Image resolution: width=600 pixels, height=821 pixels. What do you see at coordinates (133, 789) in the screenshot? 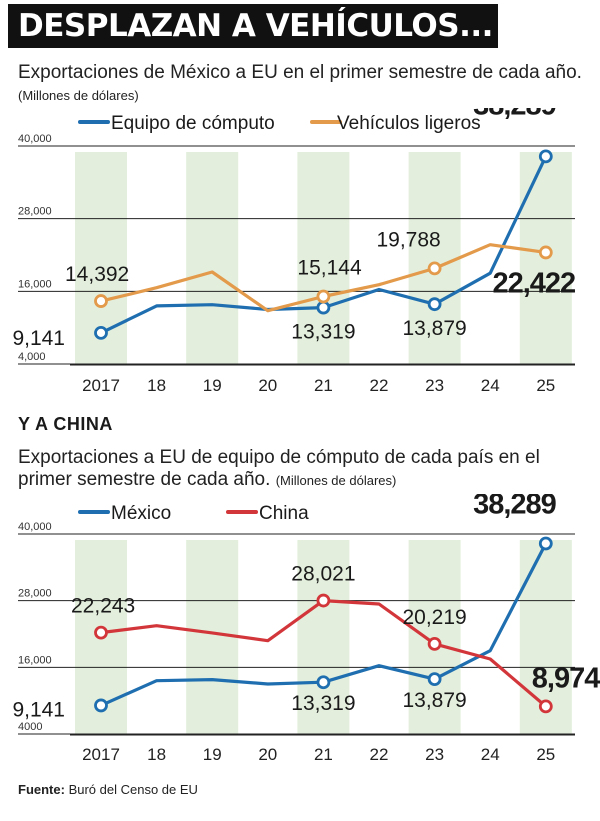
I see `source-text: Buró del Censo de EU` at bounding box center [133, 789].